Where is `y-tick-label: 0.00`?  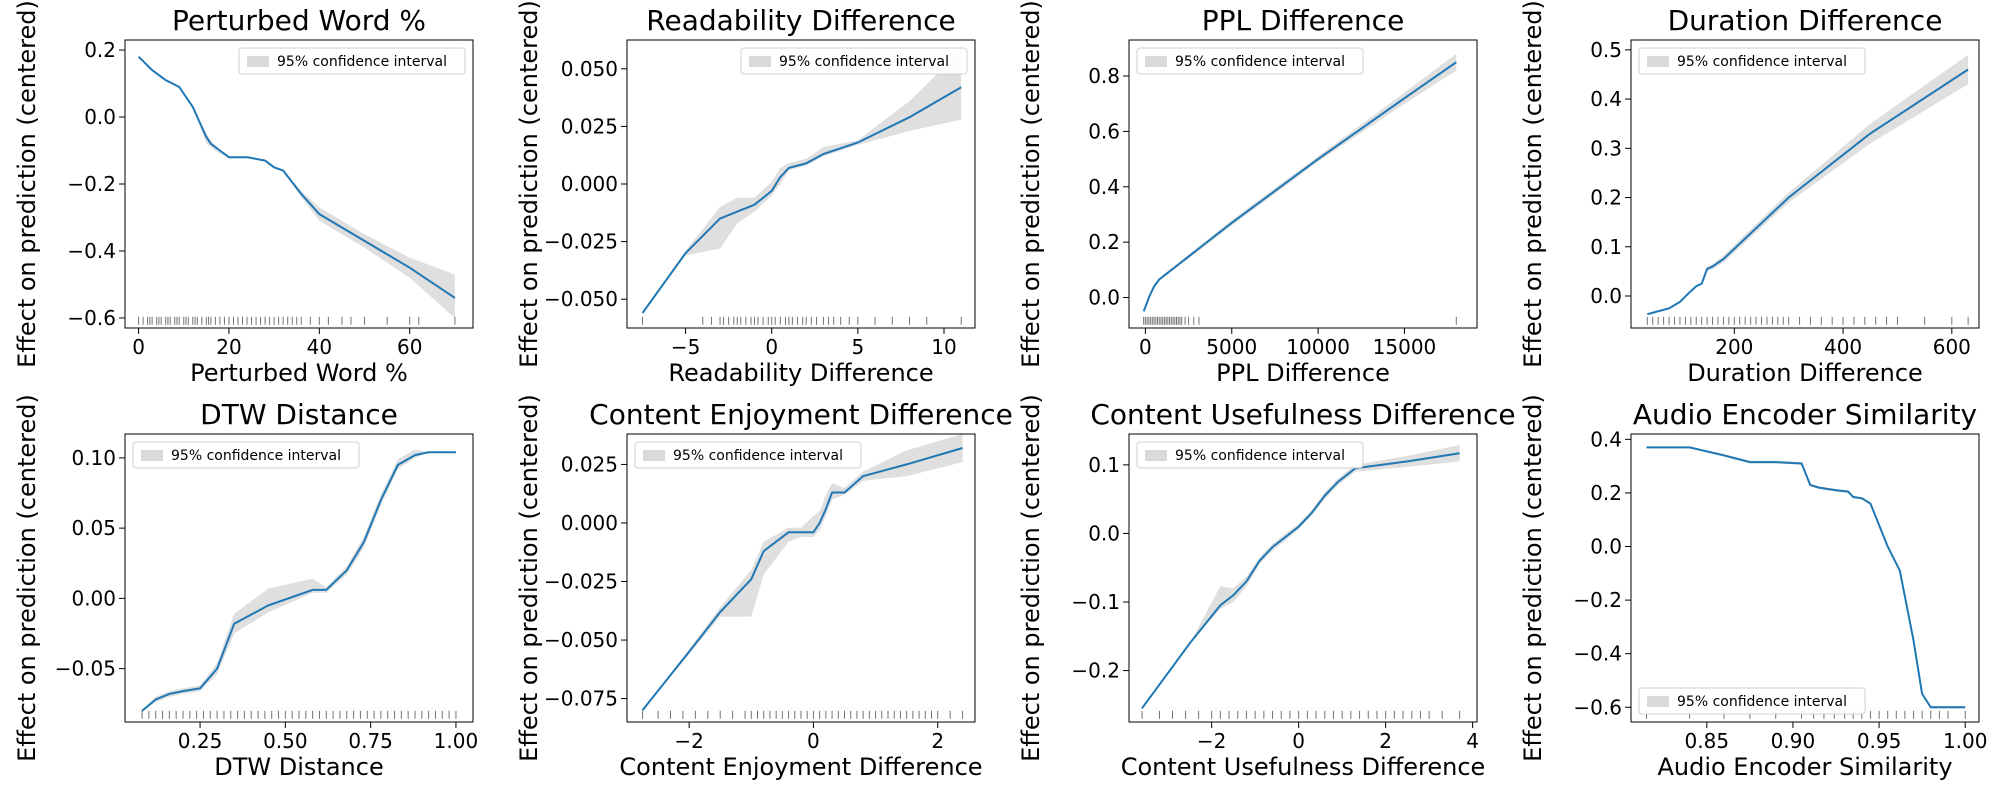 y-tick-label: 0.00 is located at coordinates (93, 598).